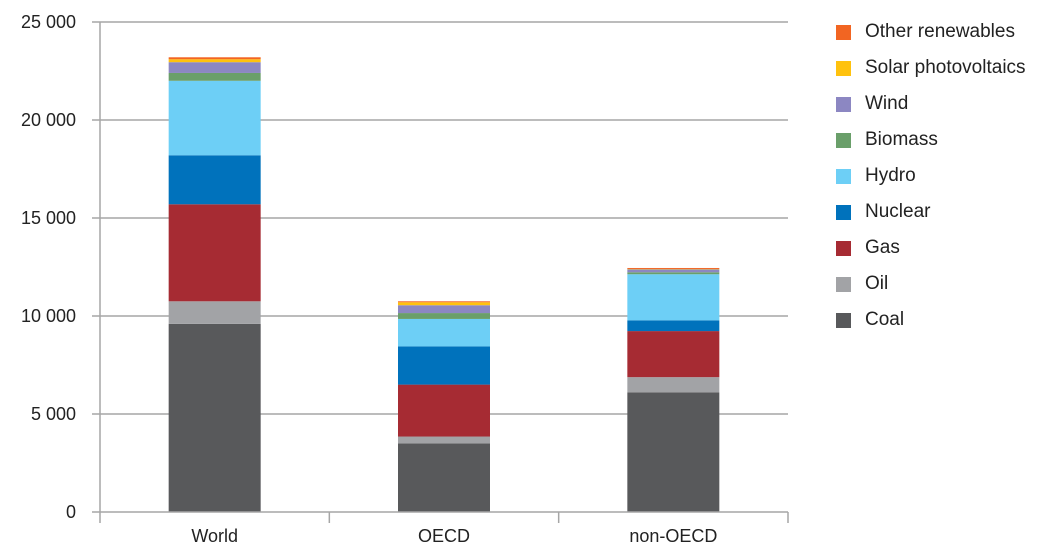 This screenshot has width=1054, height=552. Describe the element at coordinates (444, 536) in the screenshot. I see `x-tick-label: OECD` at that location.